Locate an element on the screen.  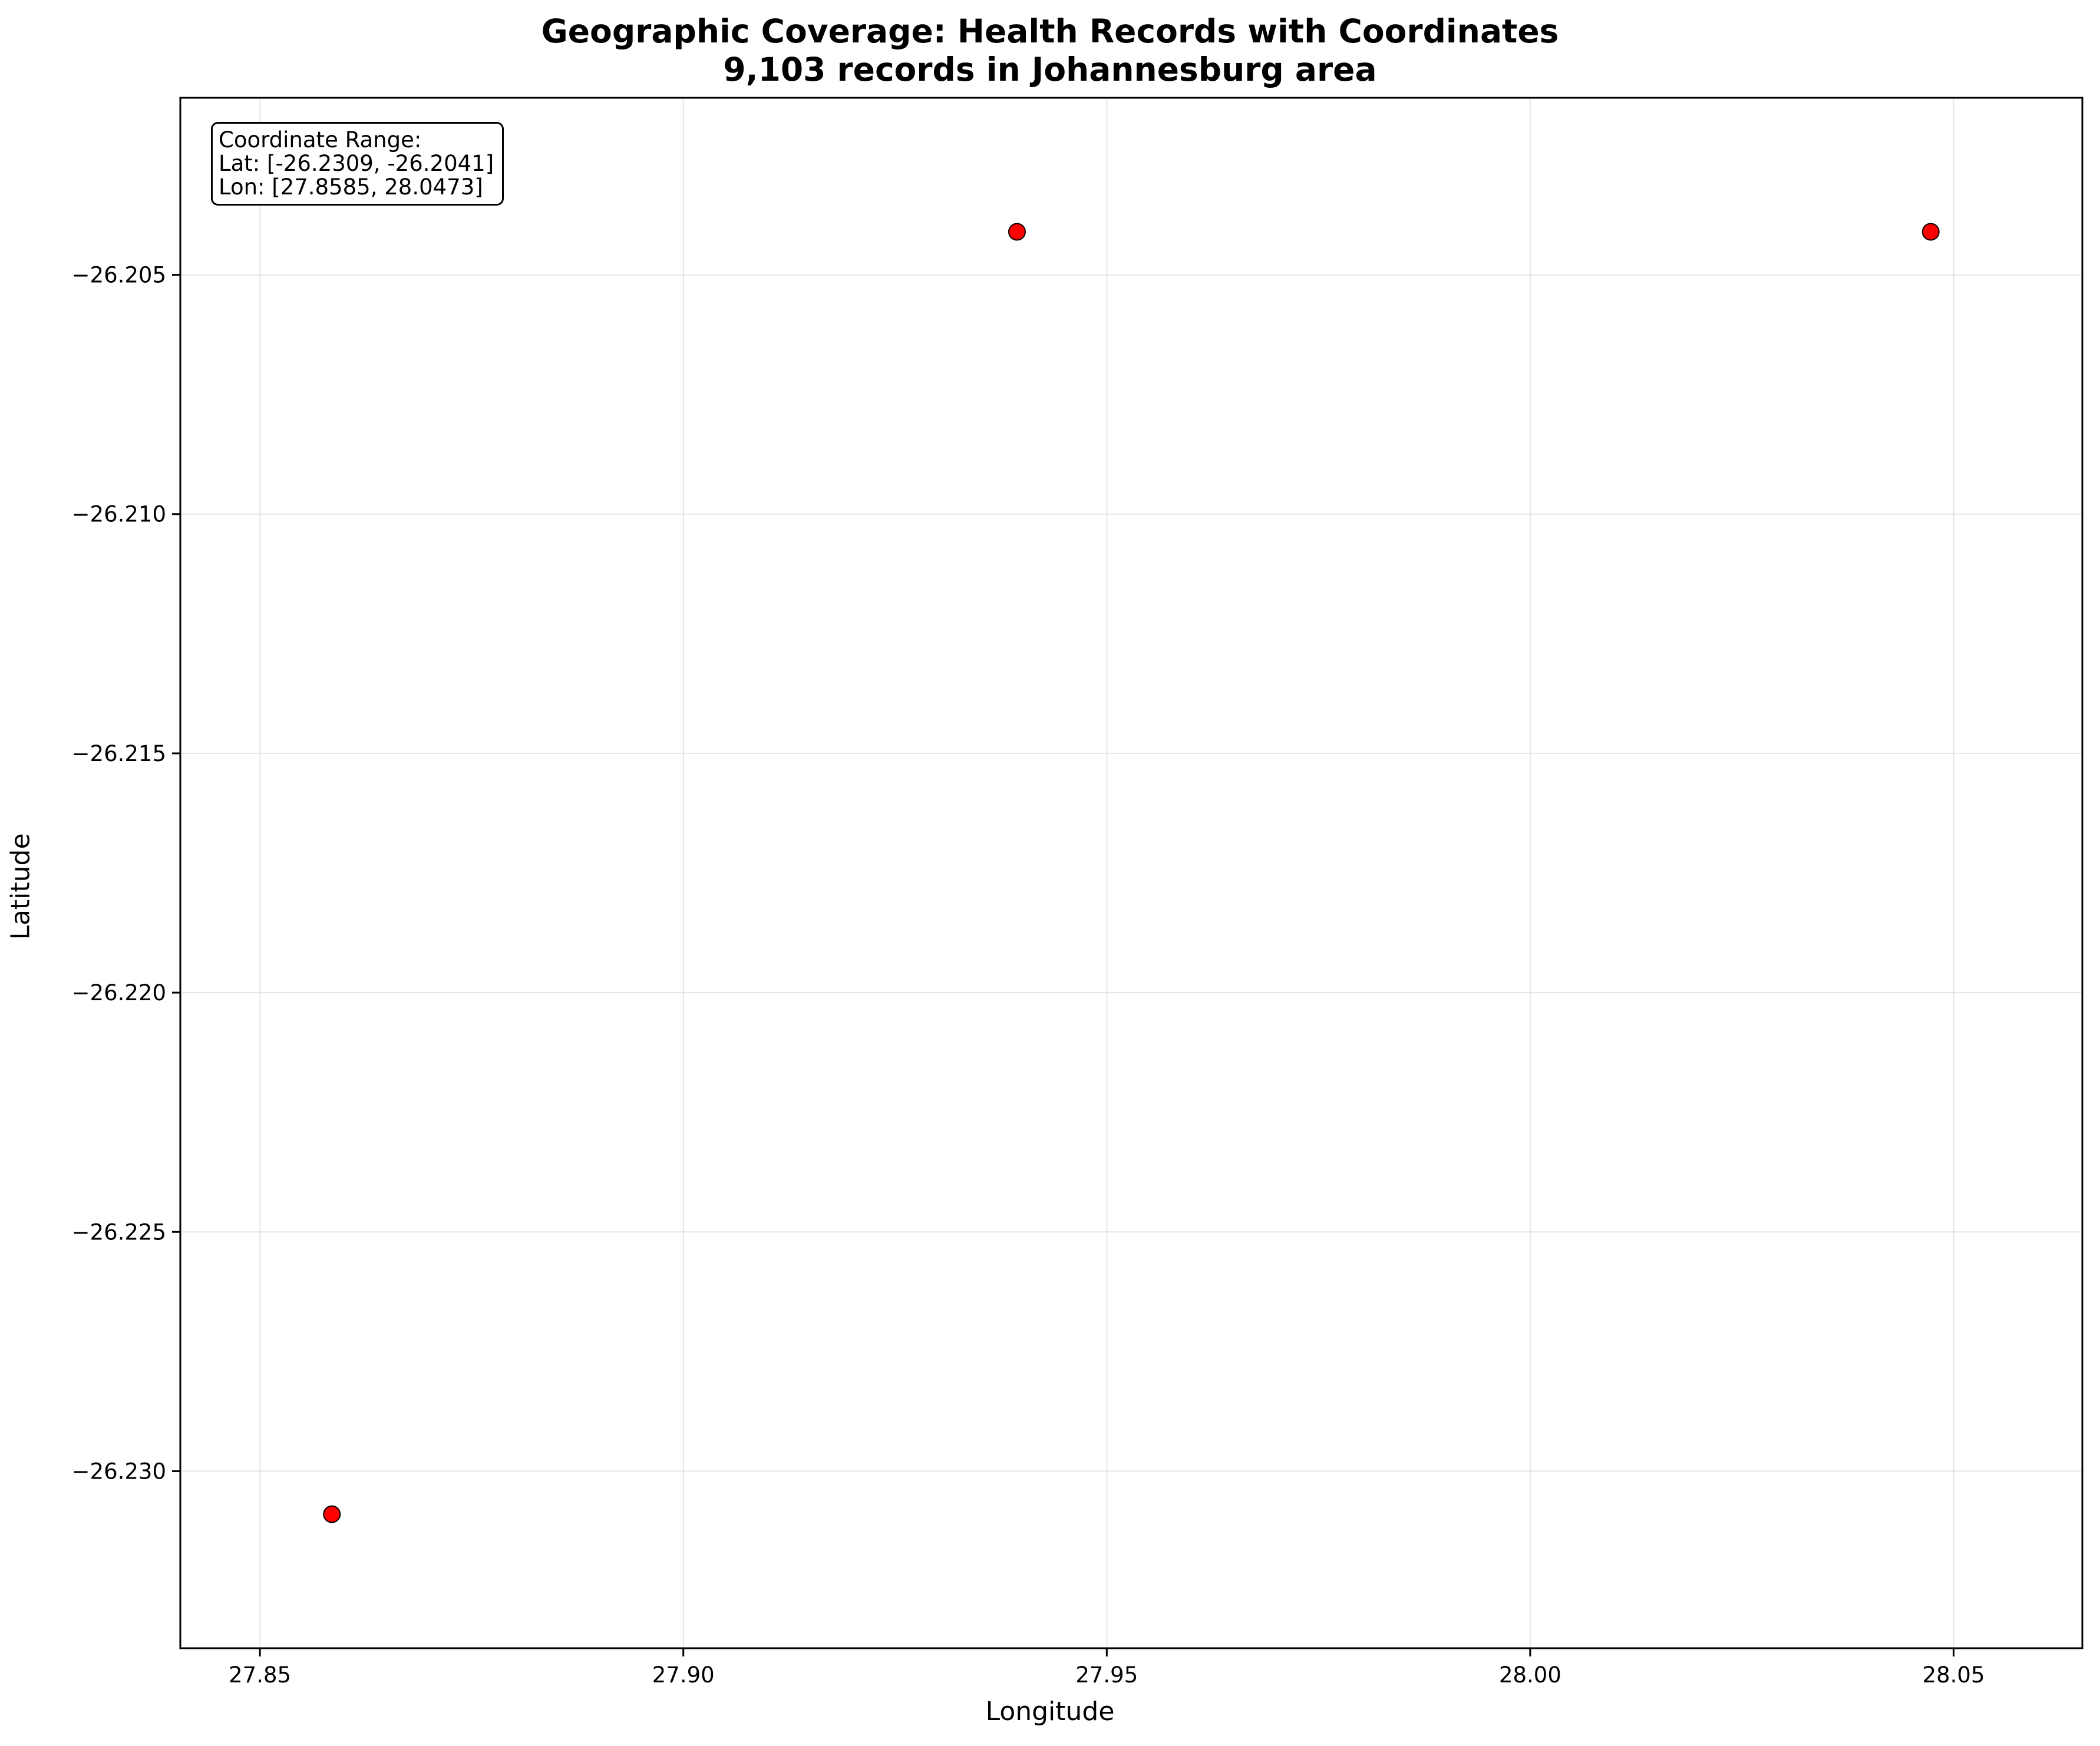
y-tick-label: −26.220 is located at coordinates (119, 993).